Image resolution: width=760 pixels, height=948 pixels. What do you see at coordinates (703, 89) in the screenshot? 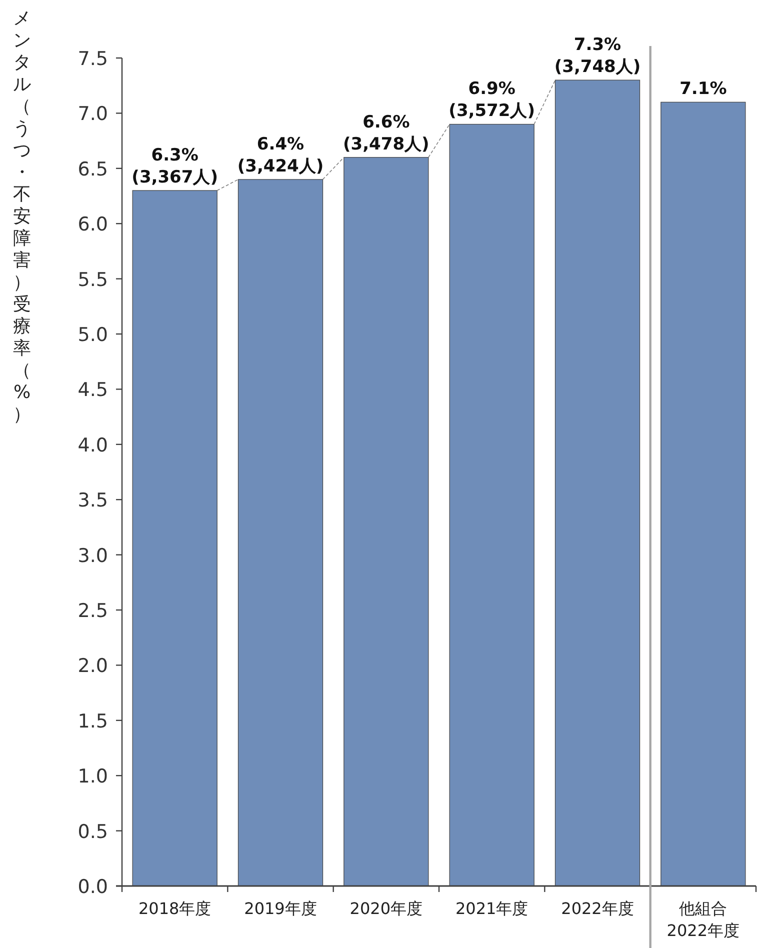
I see `data-label: 7.1%` at bounding box center [703, 89].